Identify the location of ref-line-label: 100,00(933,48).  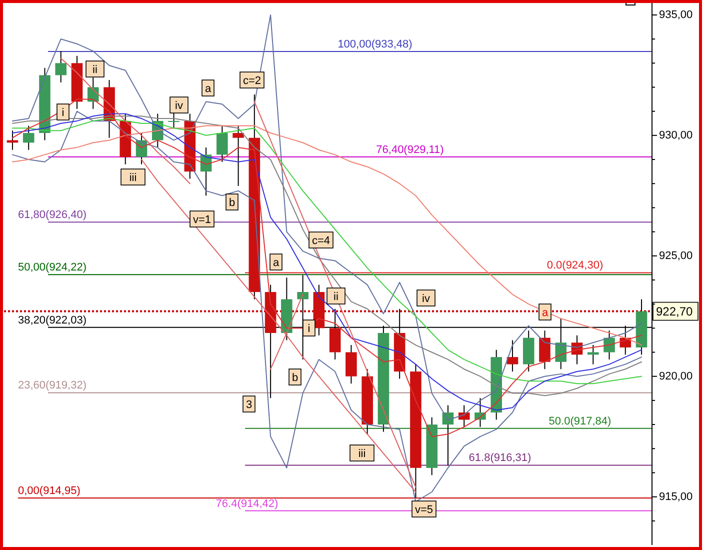
(375, 44).